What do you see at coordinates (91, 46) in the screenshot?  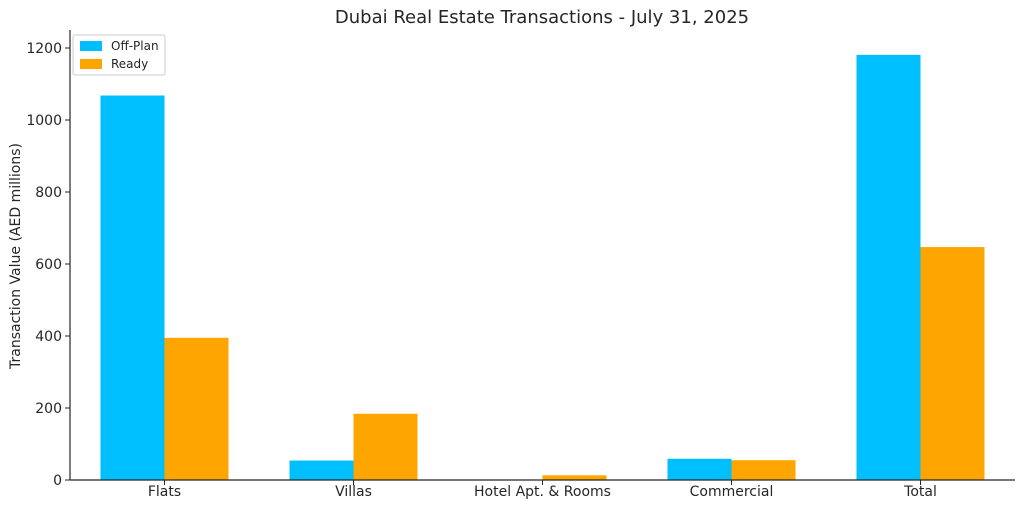 I see `legend-swatch-off-plan` at bounding box center [91, 46].